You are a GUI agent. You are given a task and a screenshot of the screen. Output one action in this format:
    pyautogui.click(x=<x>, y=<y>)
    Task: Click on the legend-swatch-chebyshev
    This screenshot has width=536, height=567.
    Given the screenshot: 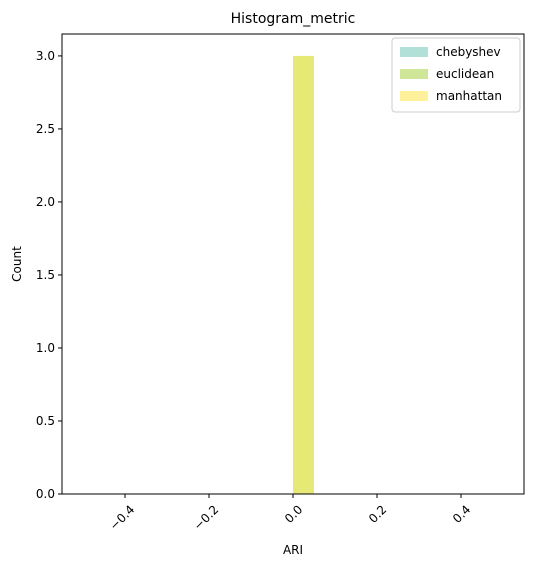 What is the action you would take?
    pyautogui.click(x=414, y=52)
    